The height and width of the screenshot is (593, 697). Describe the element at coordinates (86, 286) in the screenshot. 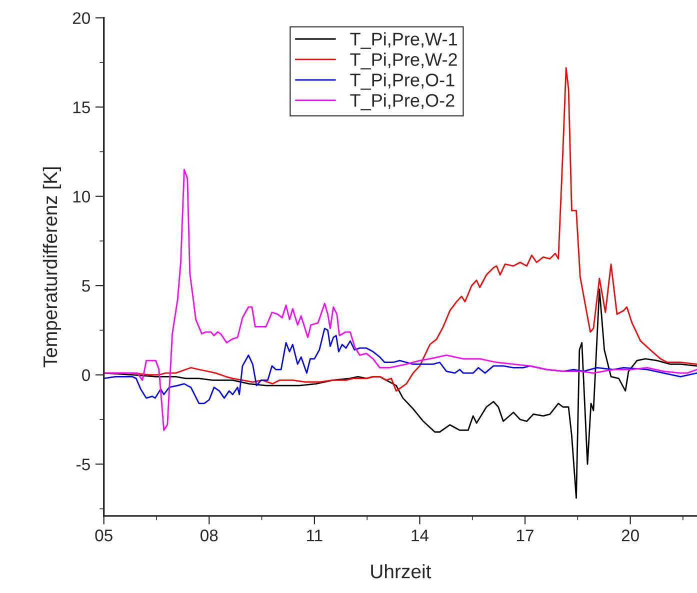

I see `y-tick-label: 5` at that location.